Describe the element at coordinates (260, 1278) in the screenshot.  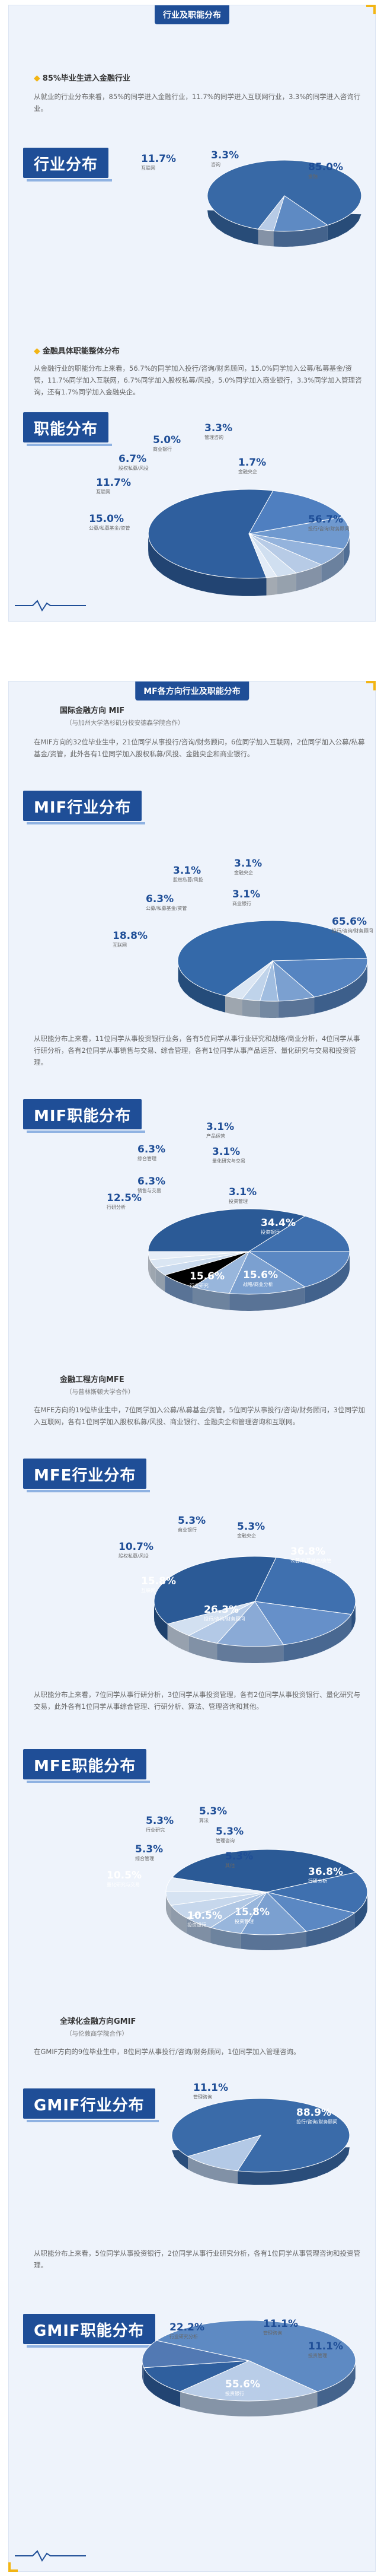
I see `slice-label: 15.6% 战略/商业分析` at that location.